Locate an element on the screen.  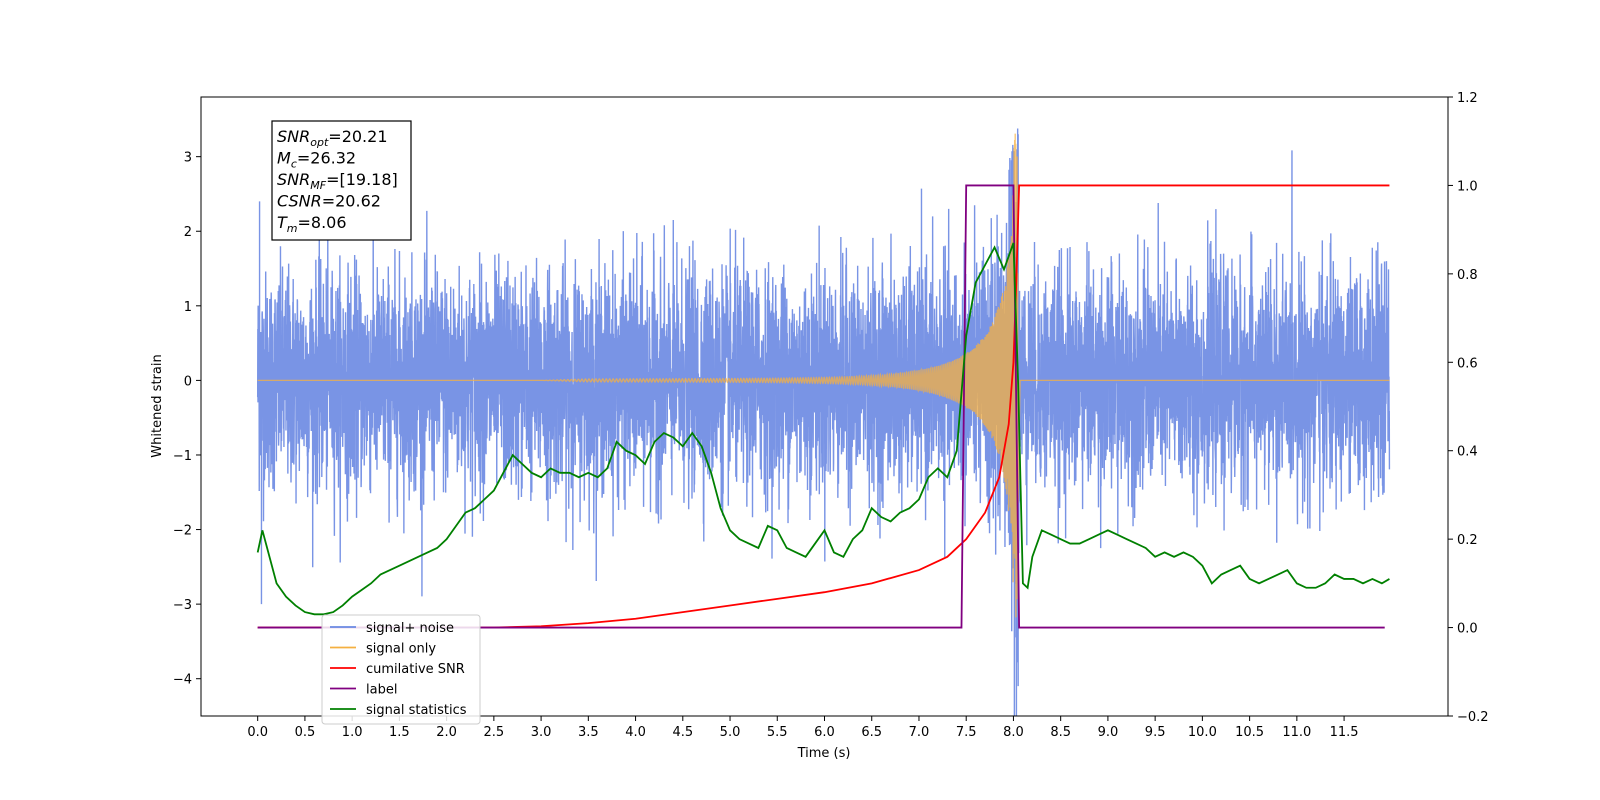
y2-tick-label: 0.2 is located at coordinates (1467, 540).